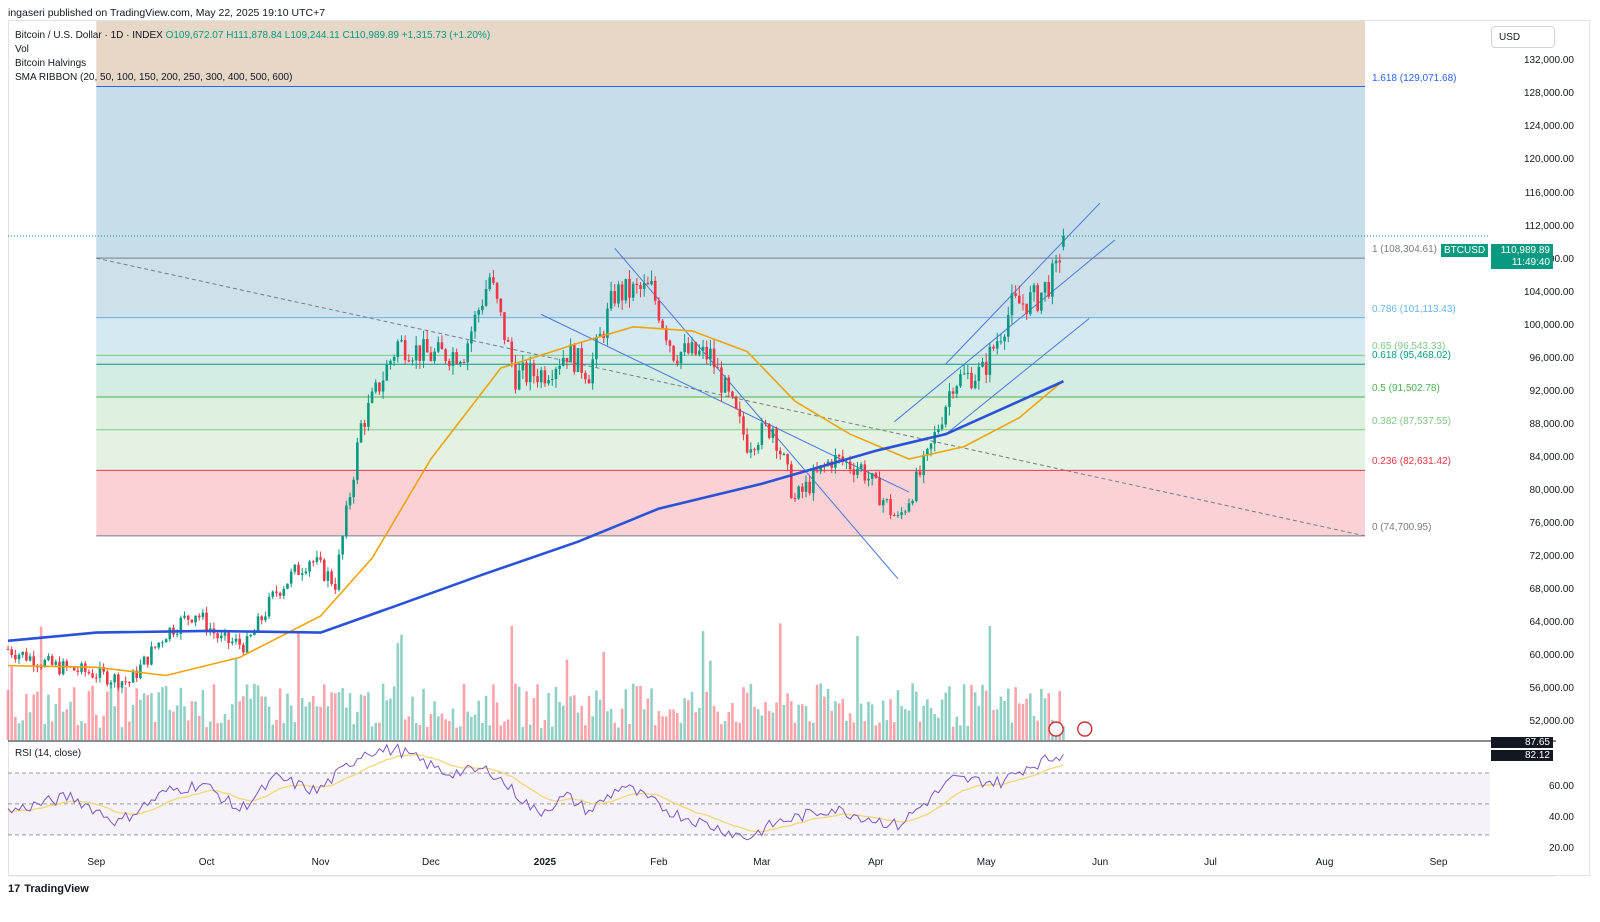 The image size is (1600, 922). What do you see at coordinates (756, 413) in the screenshot?
I see `downtrend-channel-lower` at bounding box center [756, 413].